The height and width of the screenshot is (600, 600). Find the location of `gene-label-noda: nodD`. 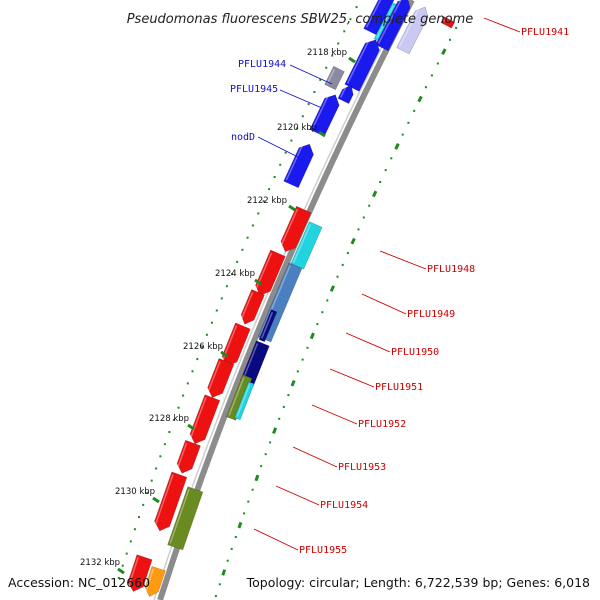

gene-label-noda: nodD is located at coordinates (243, 137).